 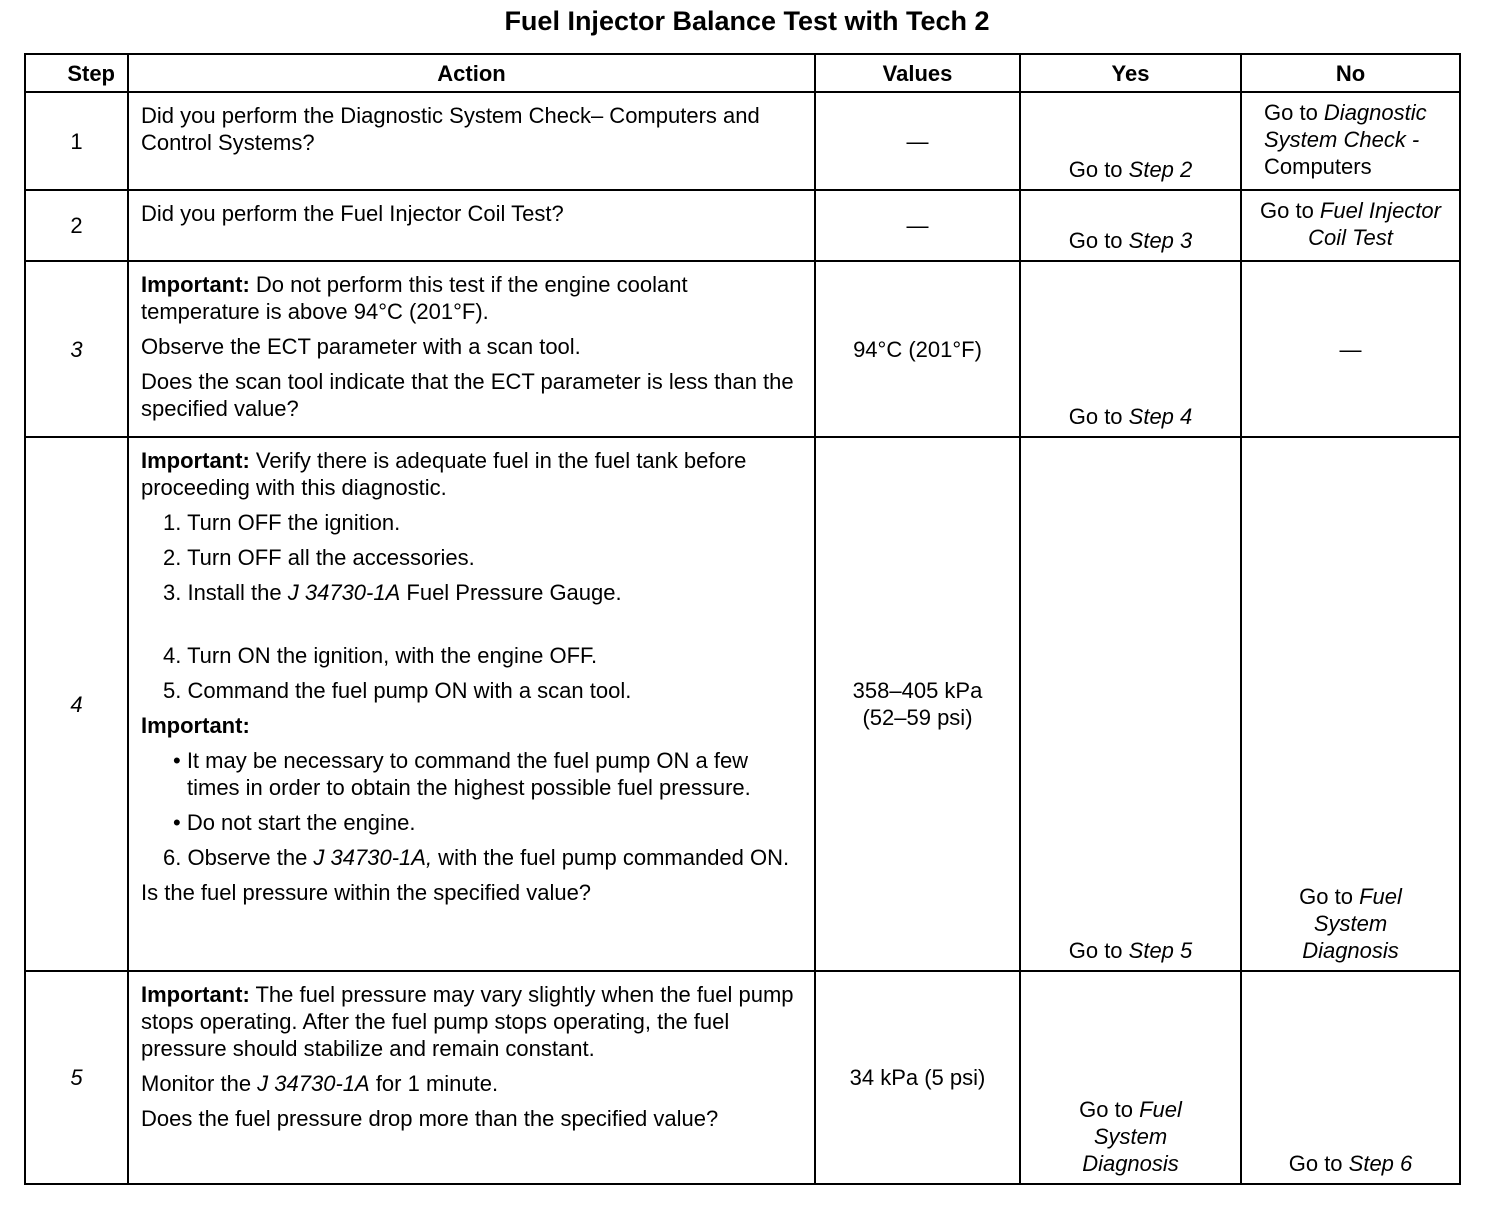 I want to click on header-row: Step Action Values Yes No, so click(x=742, y=73).